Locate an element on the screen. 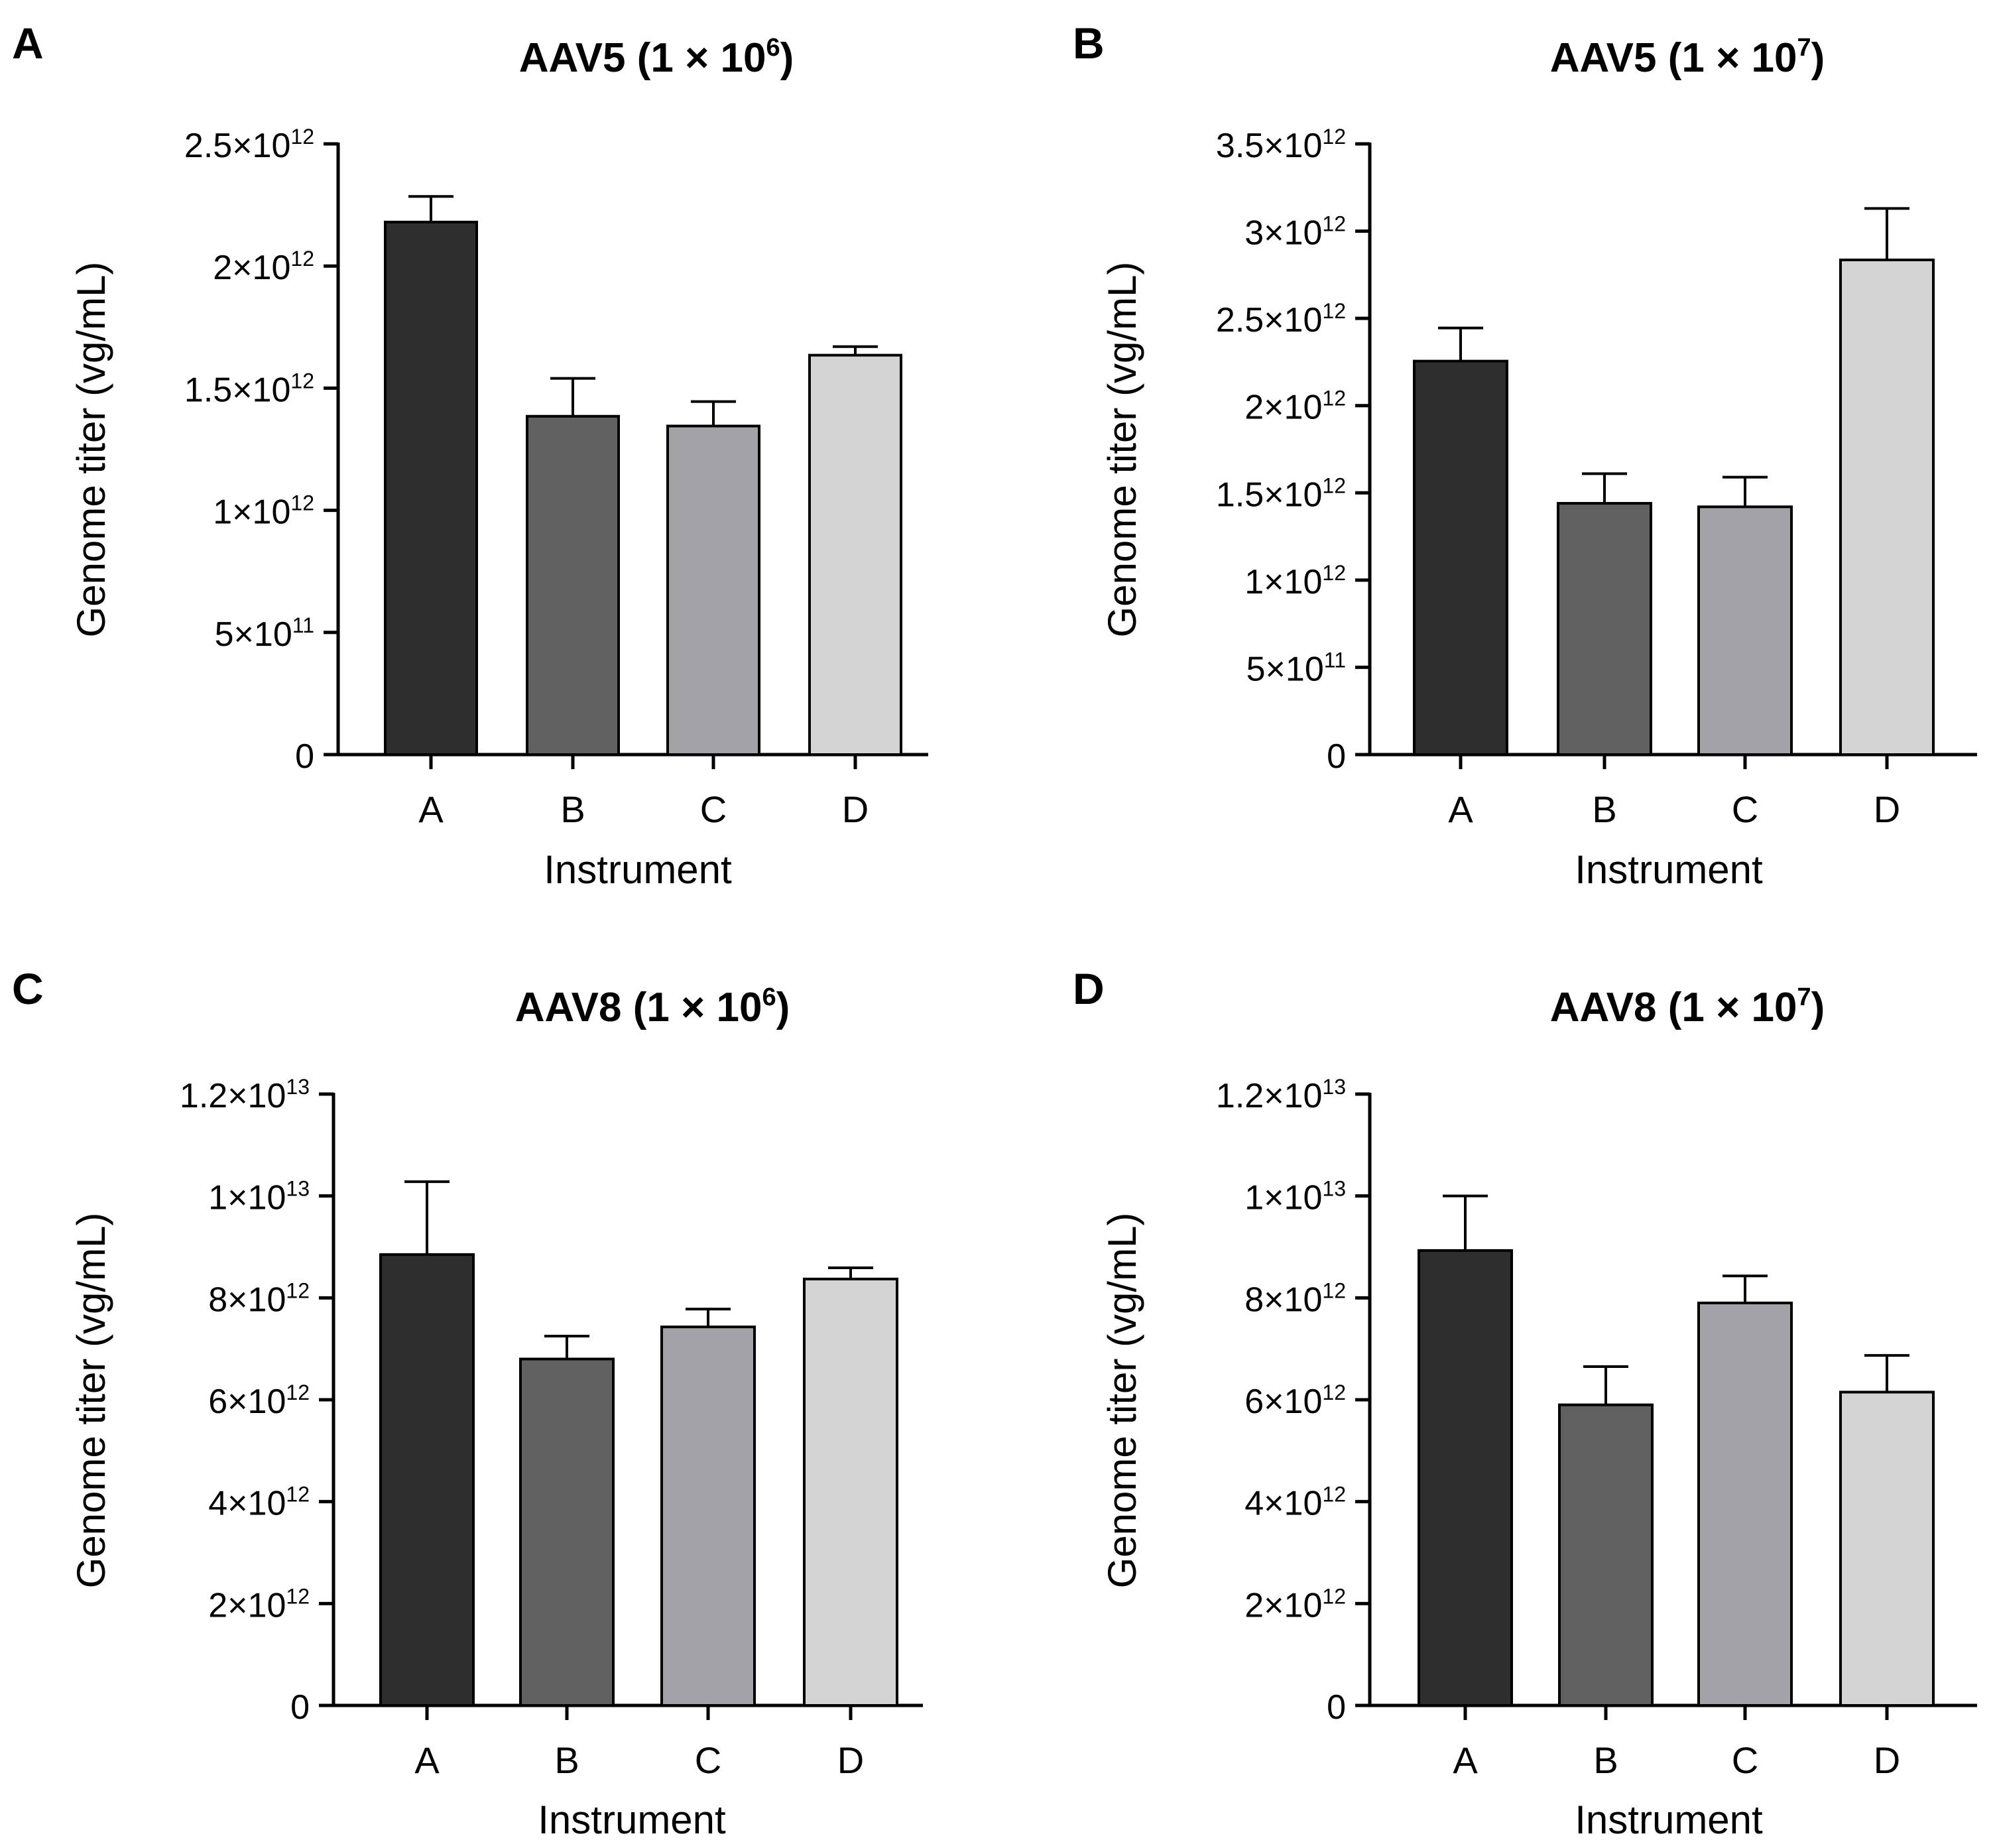 Image resolution: width=1995 pixels, height=1848 pixels. chart-title: AAV8 (1 × 107) is located at coordinates (1687, 1006).